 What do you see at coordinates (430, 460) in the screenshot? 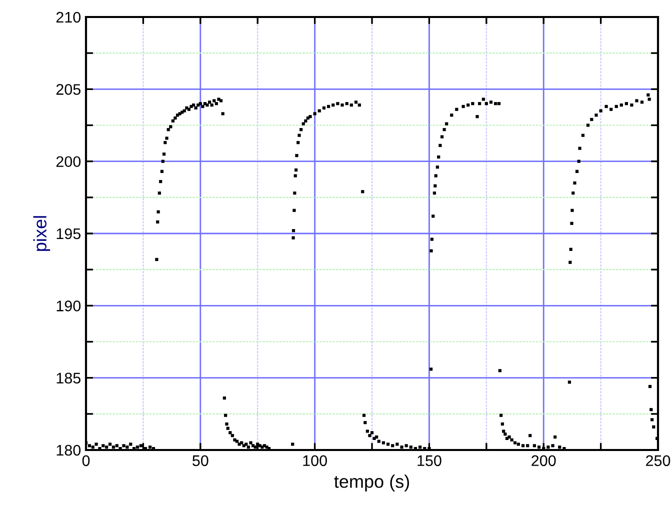
I see `x-tick-label: 150` at bounding box center [430, 460].